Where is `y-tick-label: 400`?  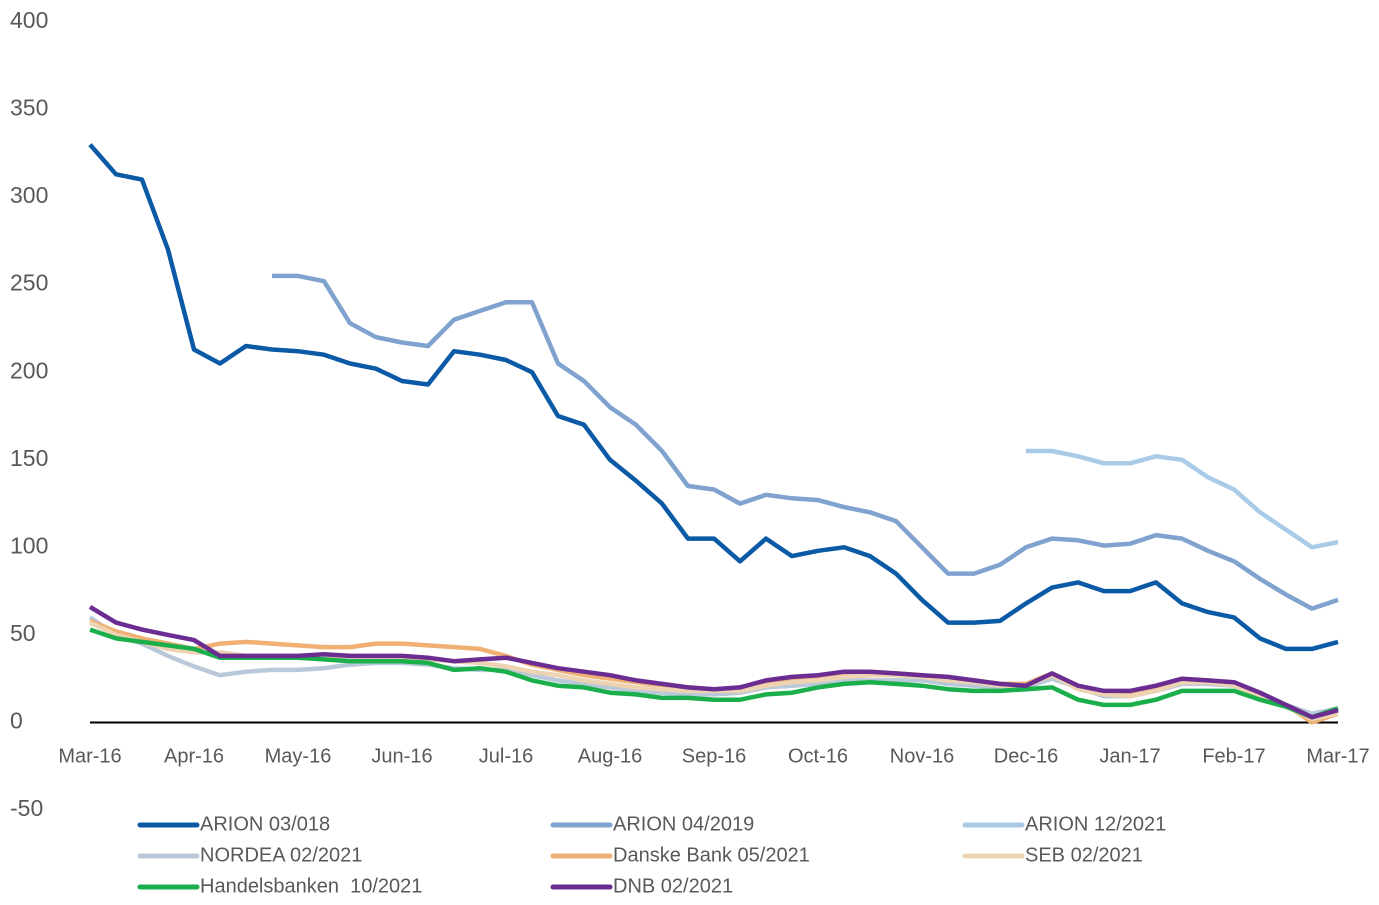 y-tick-label: 400 is located at coordinates (29, 20).